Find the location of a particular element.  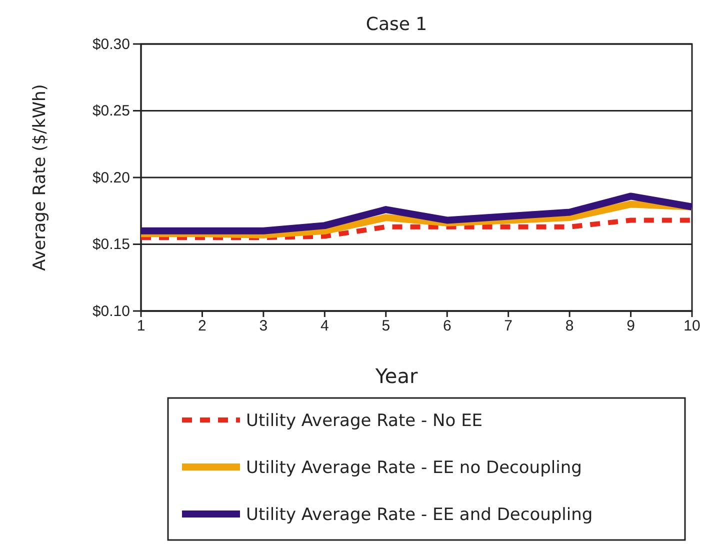

x-tick-label: 10 is located at coordinates (692, 326).